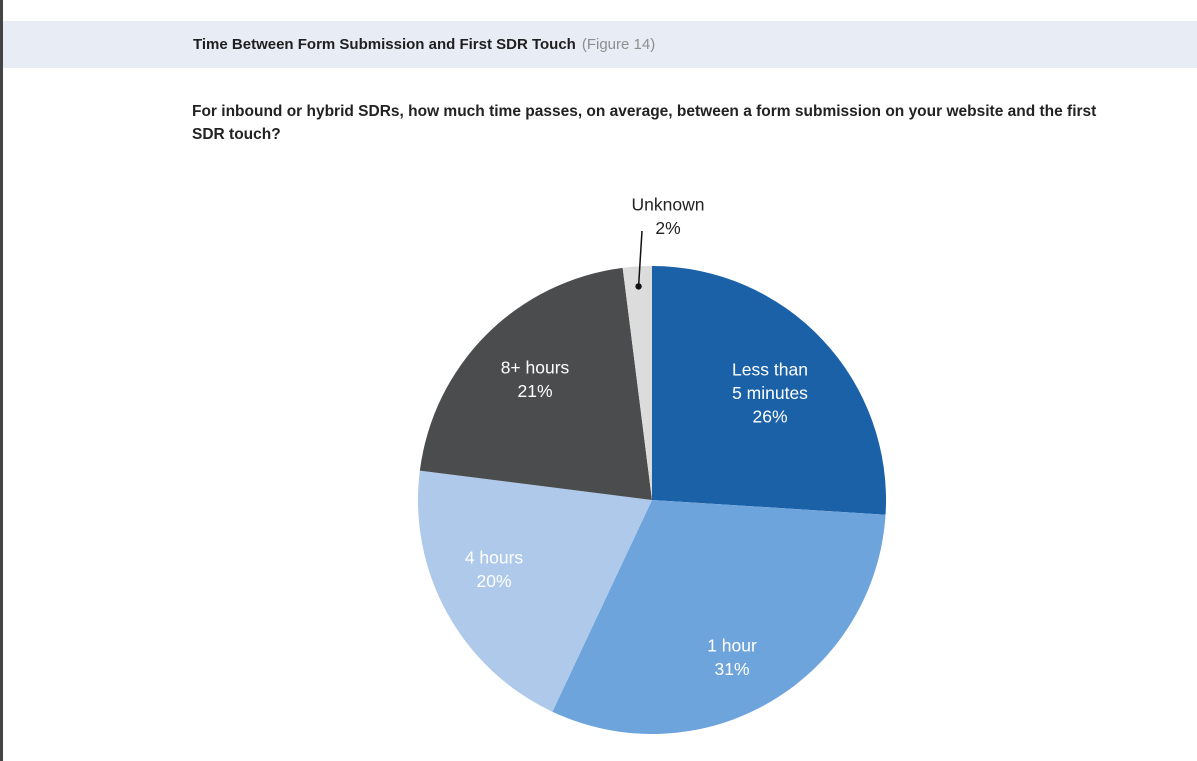 The width and height of the screenshot is (1197, 761). I want to click on pie-slice-4-hours, so click(535, 591).